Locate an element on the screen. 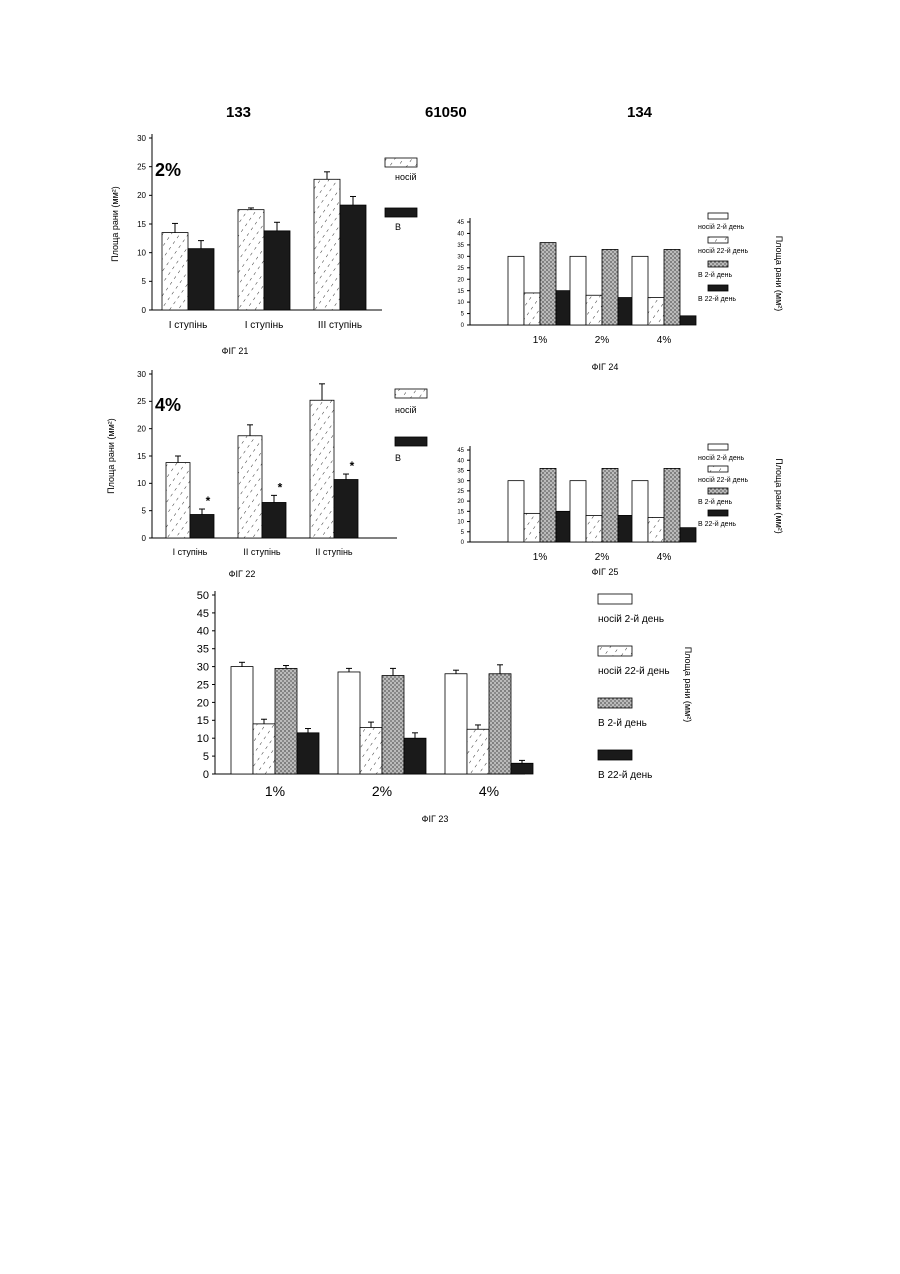  figure-caption: ФІГ 24 is located at coordinates (605, 367).